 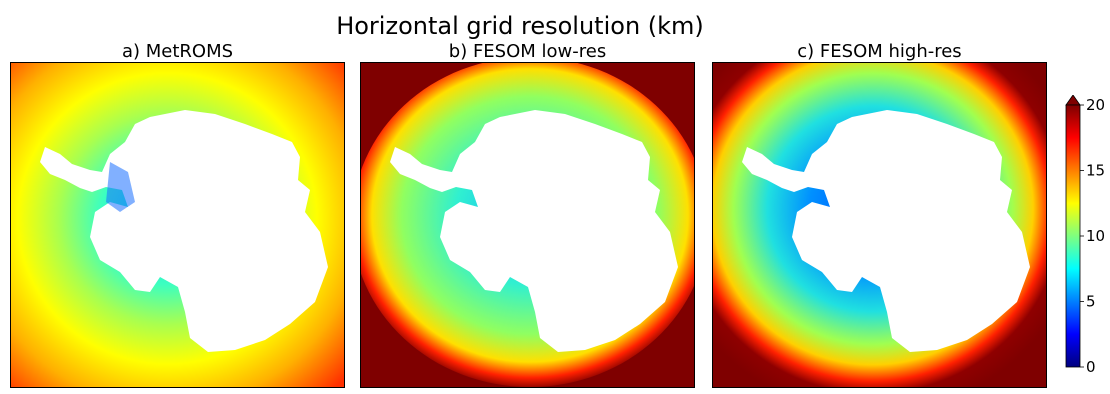 I want to click on panel-b-title: b) FESOM low-res, so click(x=527, y=51).